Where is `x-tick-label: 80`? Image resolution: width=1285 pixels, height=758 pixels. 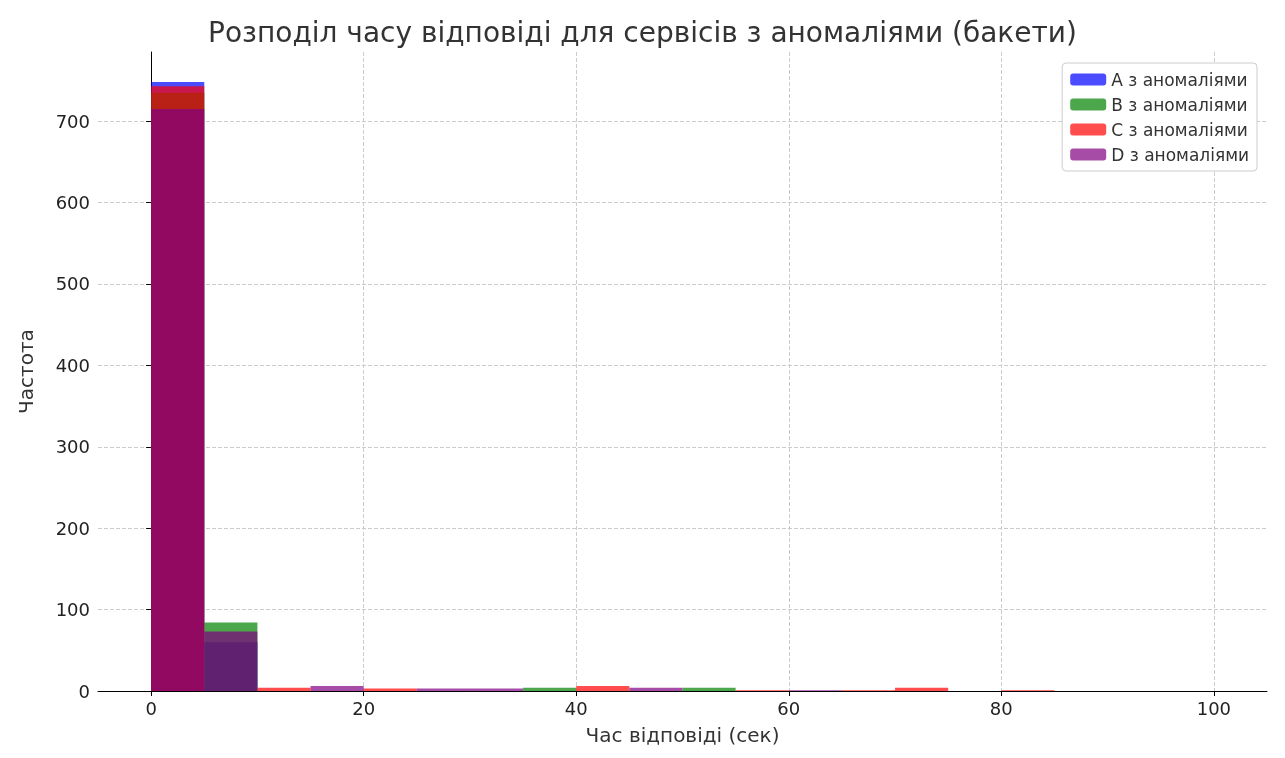 x-tick-label: 80 is located at coordinates (1001, 708).